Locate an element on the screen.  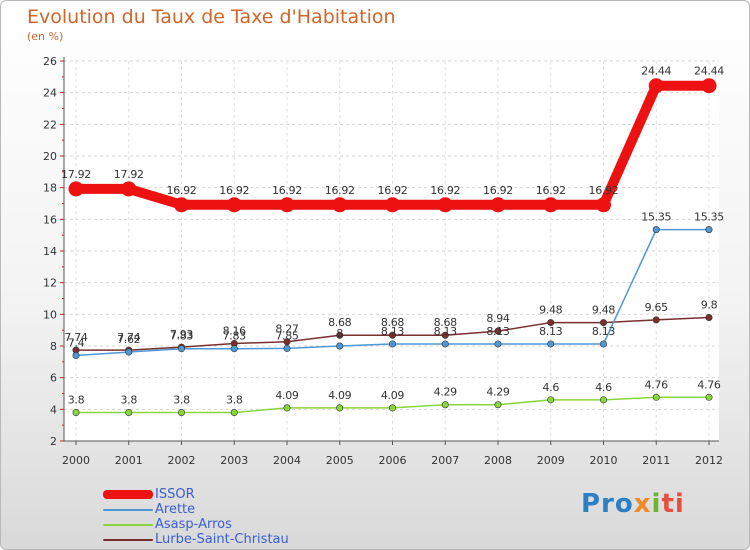
data-label: 9.48 is located at coordinates (604, 310).